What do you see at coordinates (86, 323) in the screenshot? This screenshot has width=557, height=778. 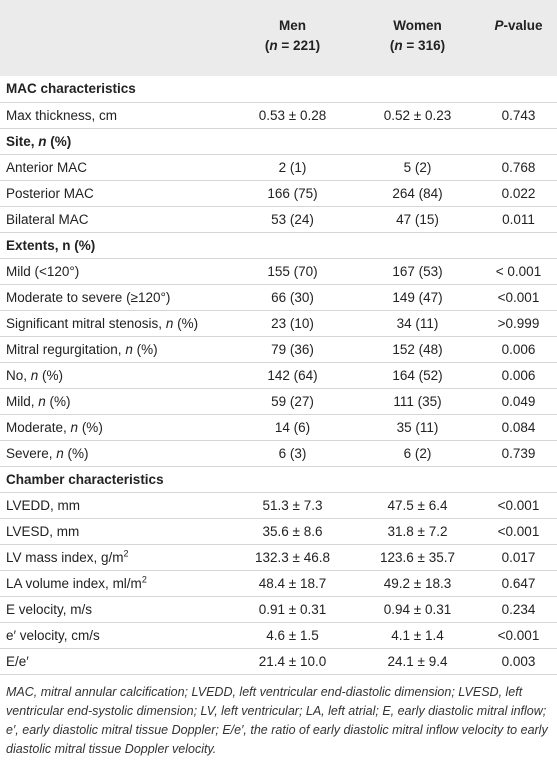 I see `text-segment: Significant mitral stenosis,` at bounding box center [86, 323].